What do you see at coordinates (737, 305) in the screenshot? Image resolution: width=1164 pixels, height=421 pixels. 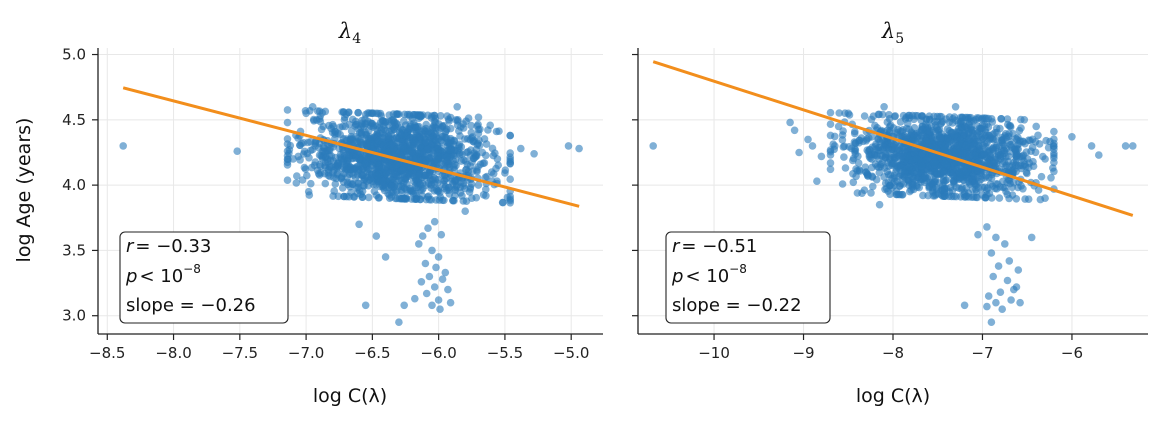 I see `stat-slope: slope = −0.22` at bounding box center [737, 305].